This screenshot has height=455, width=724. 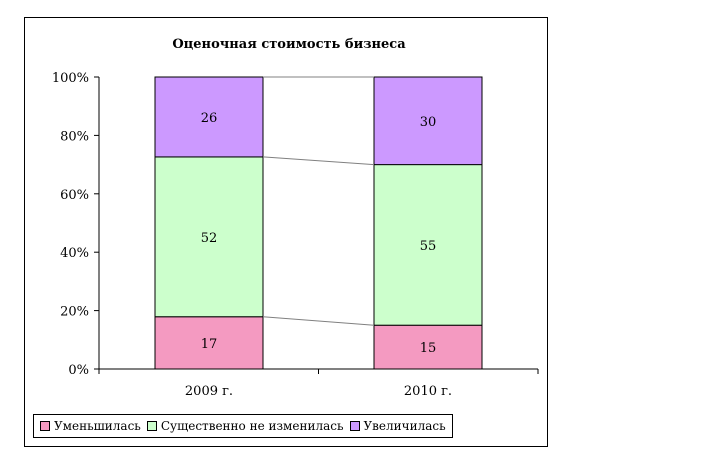 I want to click on legend-item: Существенно не изменилась, so click(x=245, y=426).